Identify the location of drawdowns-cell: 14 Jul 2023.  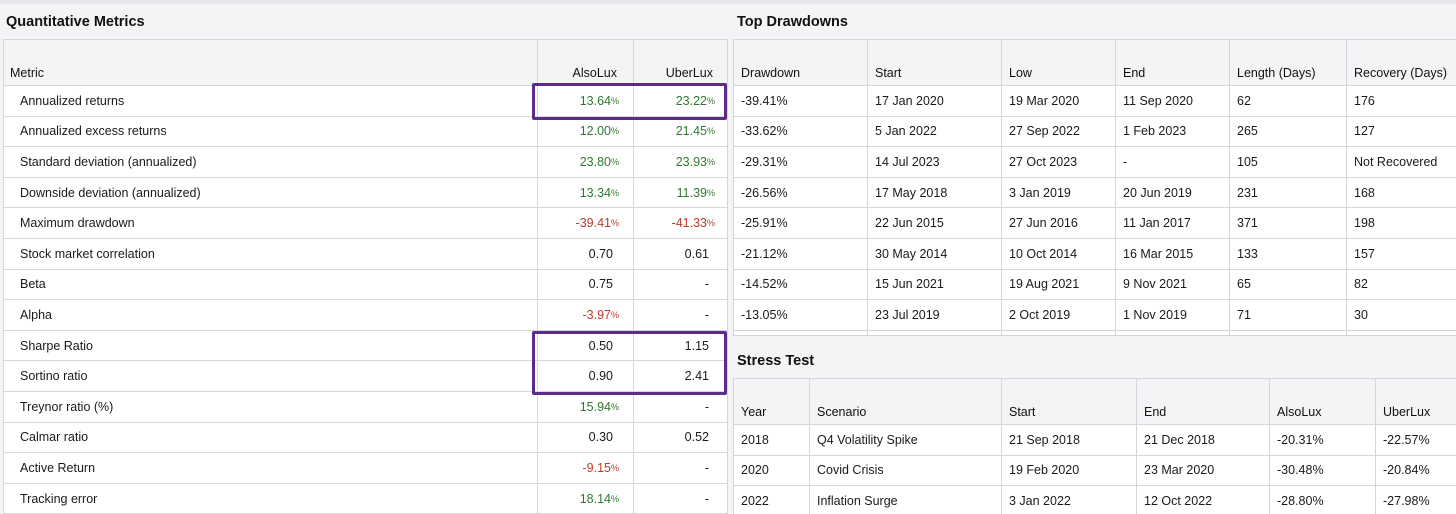
(907, 161).